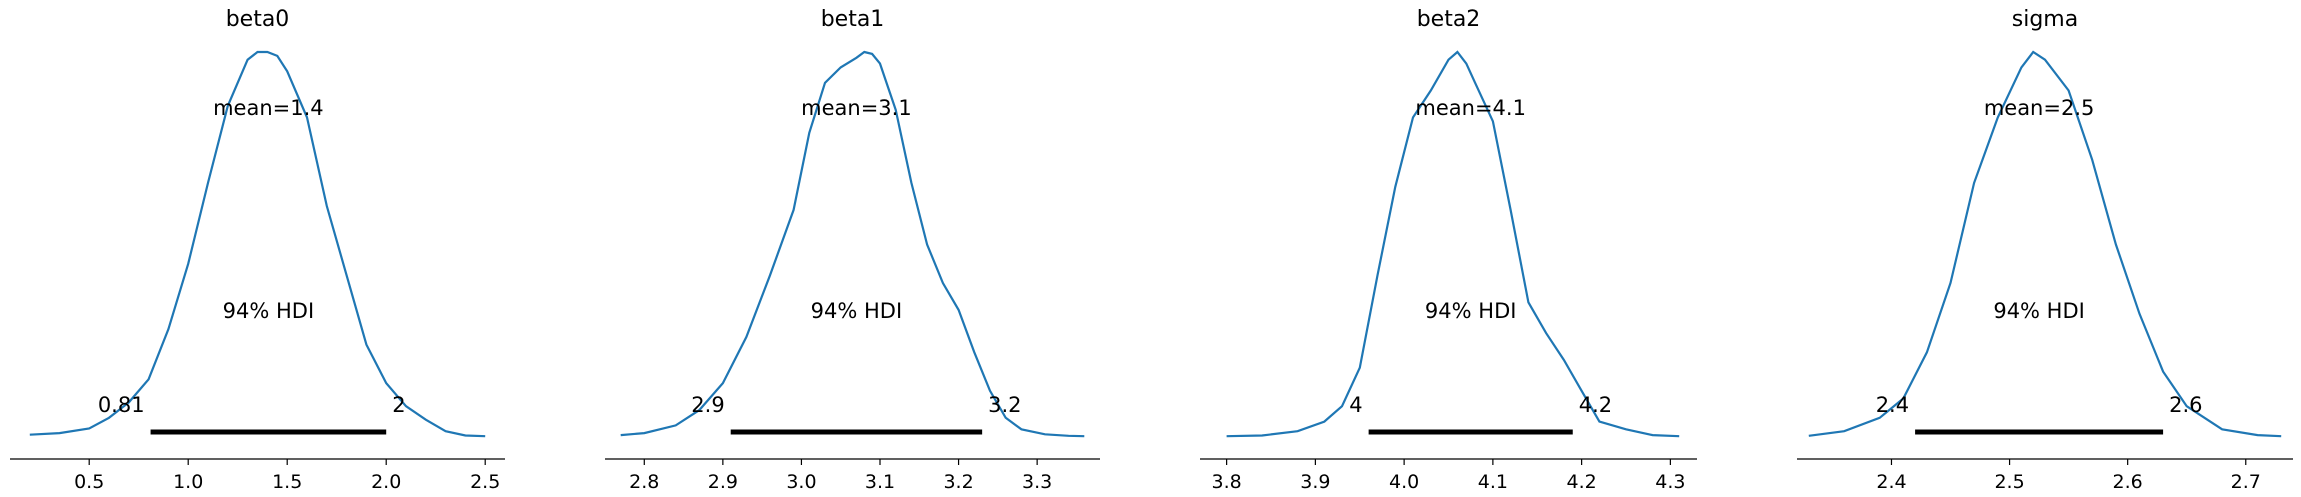 The width and height of the screenshot is (2301, 497). What do you see at coordinates (1470, 108) in the screenshot?
I see `panel-2-mean-label: mean=4.1` at bounding box center [1470, 108].